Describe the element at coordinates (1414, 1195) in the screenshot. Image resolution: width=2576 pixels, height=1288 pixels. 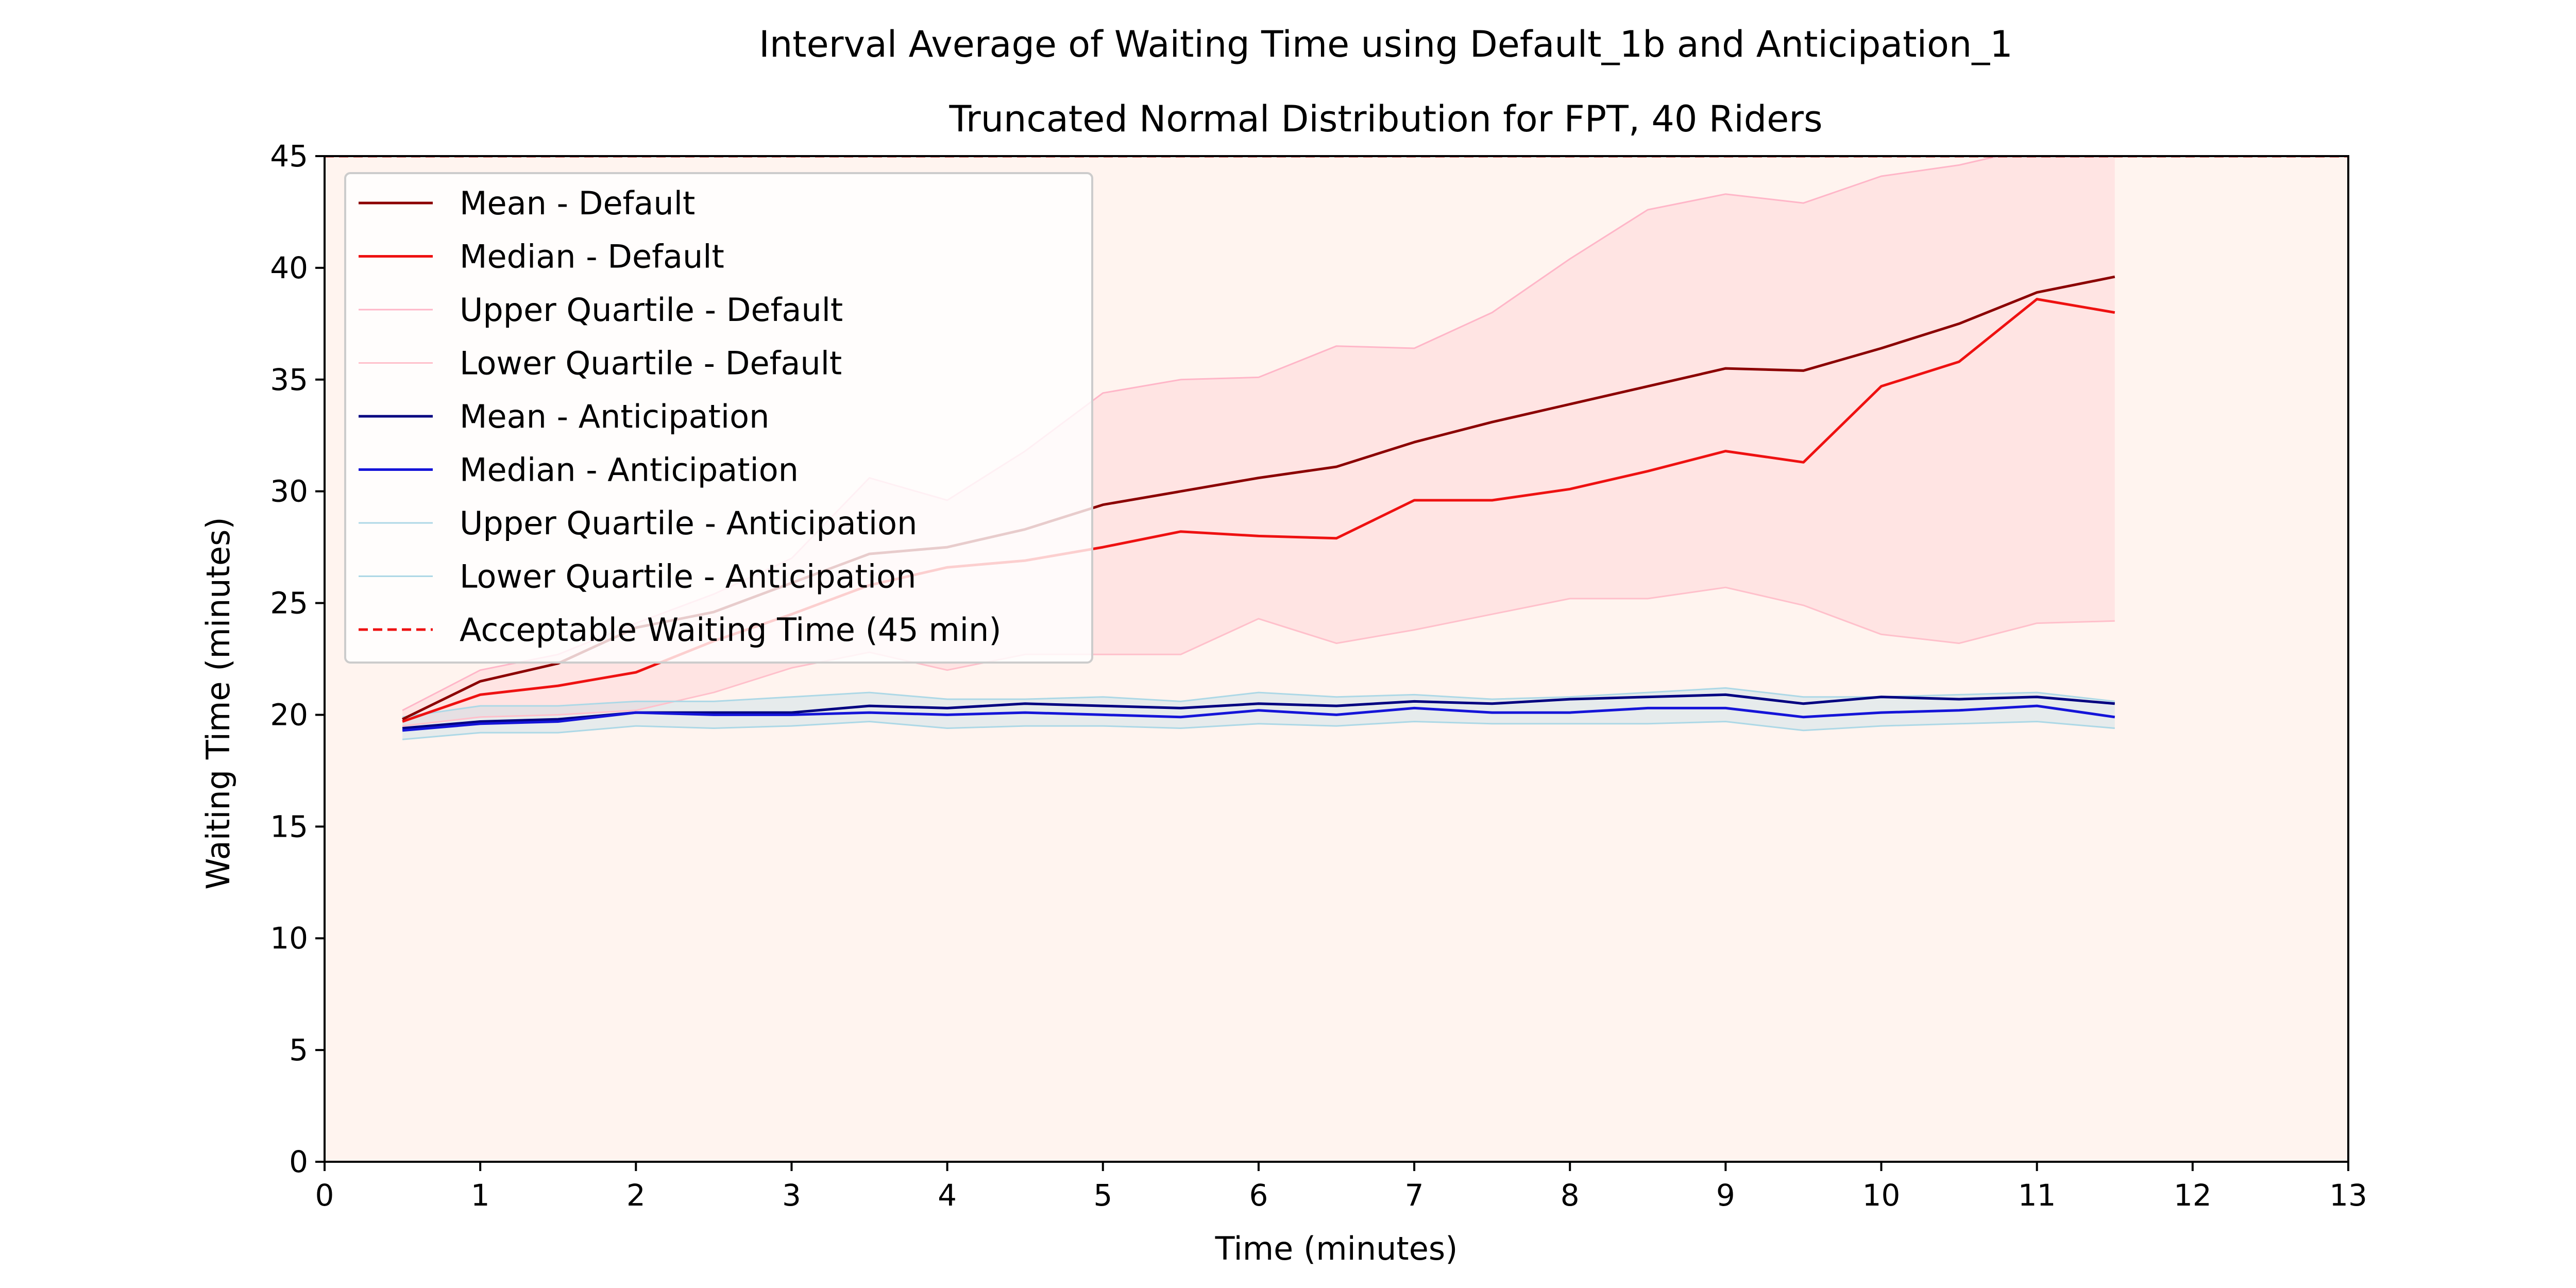
I see `x-tick-label: 7` at that location.